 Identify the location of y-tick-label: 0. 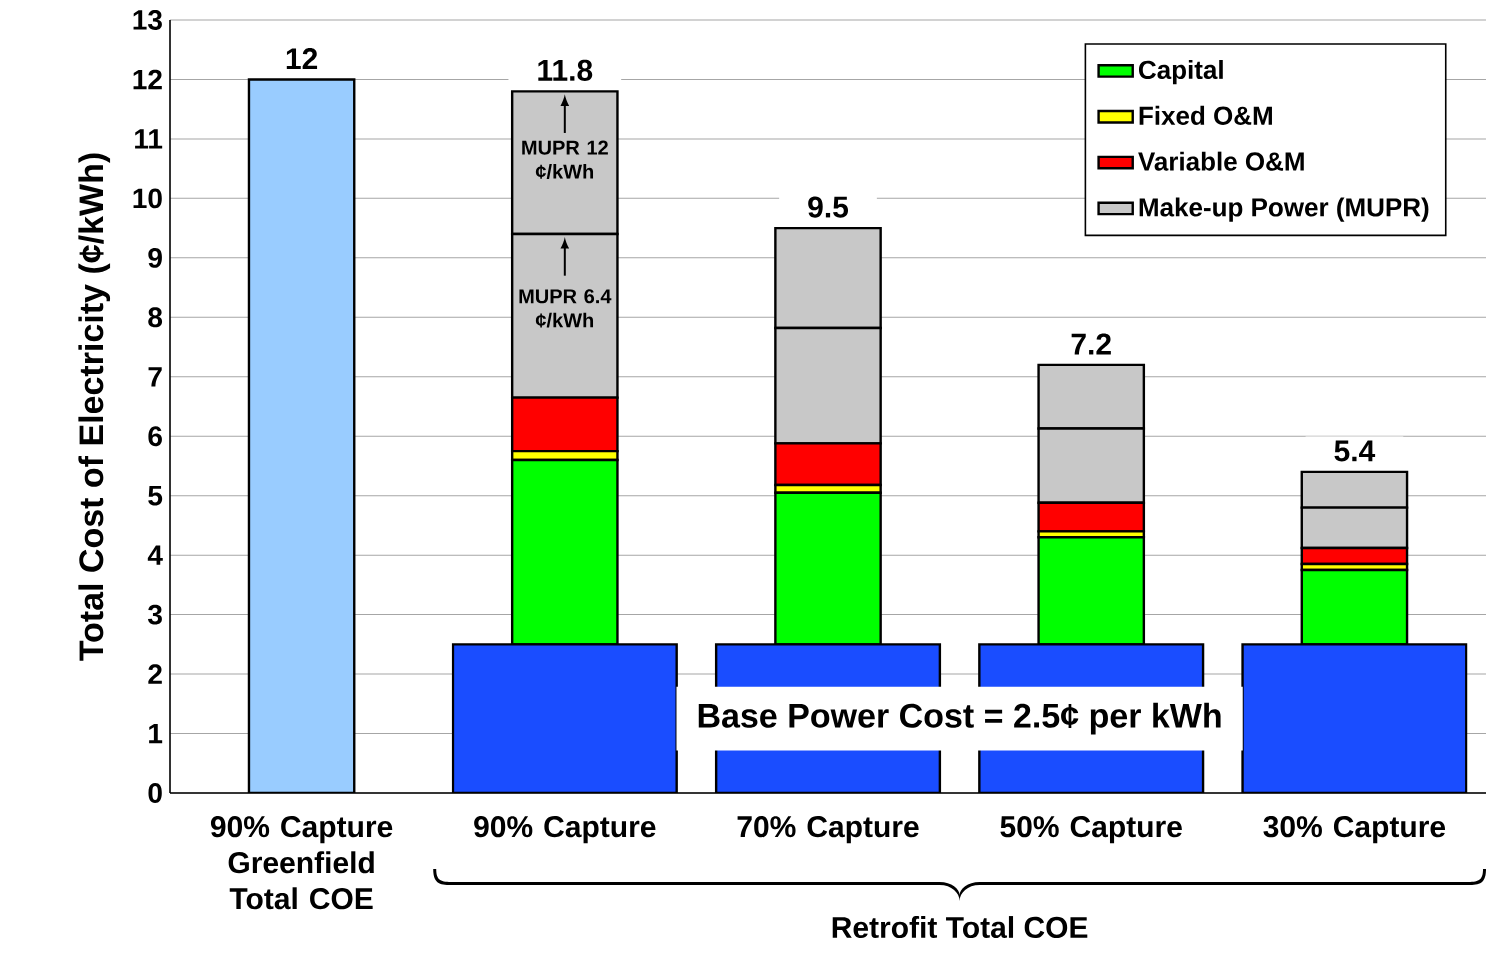
(155, 793).